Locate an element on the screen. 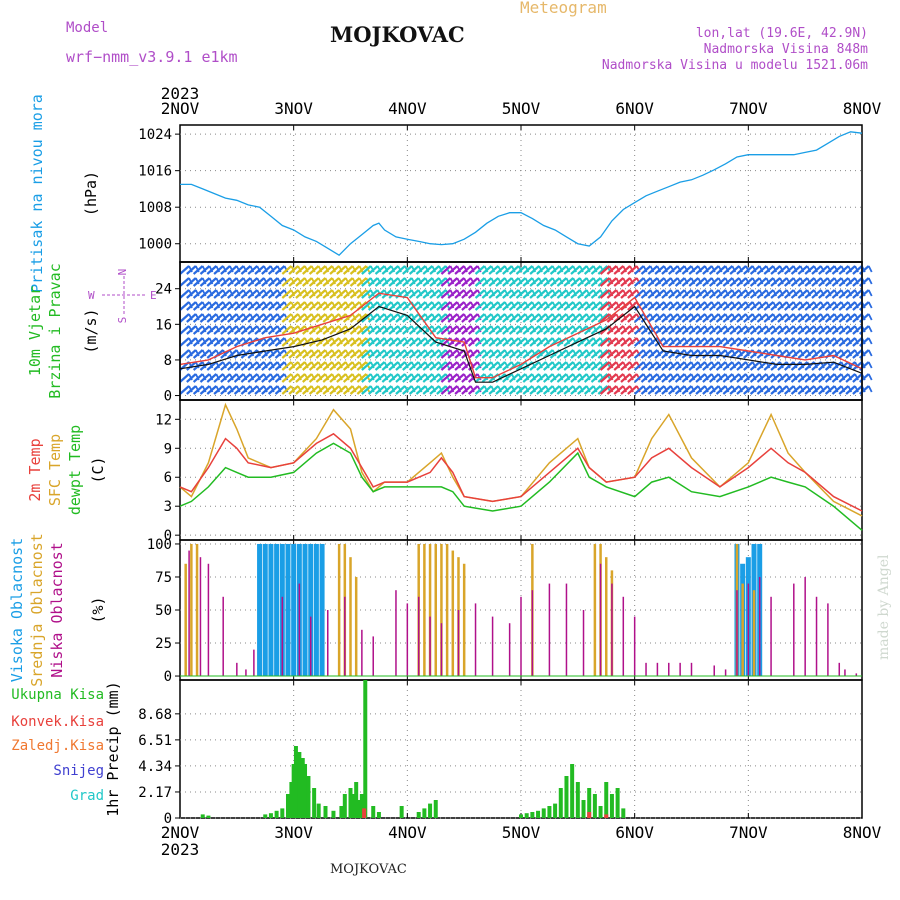 Image resolution: width=900 pixels, height=900 pixels. y-tick-label: 0 is located at coordinates (168, 397).